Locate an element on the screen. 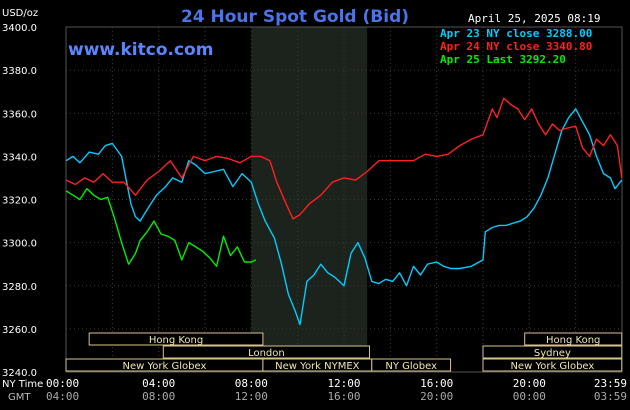 Image resolution: width=630 pixels, height=410 pixels. legend-item-apr25: Apr 25 Last 3292.20 is located at coordinates (503, 59).